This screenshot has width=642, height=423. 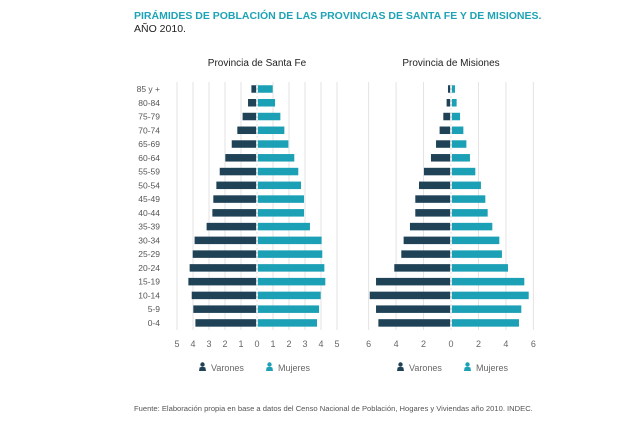 What do you see at coordinates (208, 344) in the screenshot?
I see `x-tick-label: 3` at bounding box center [208, 344].